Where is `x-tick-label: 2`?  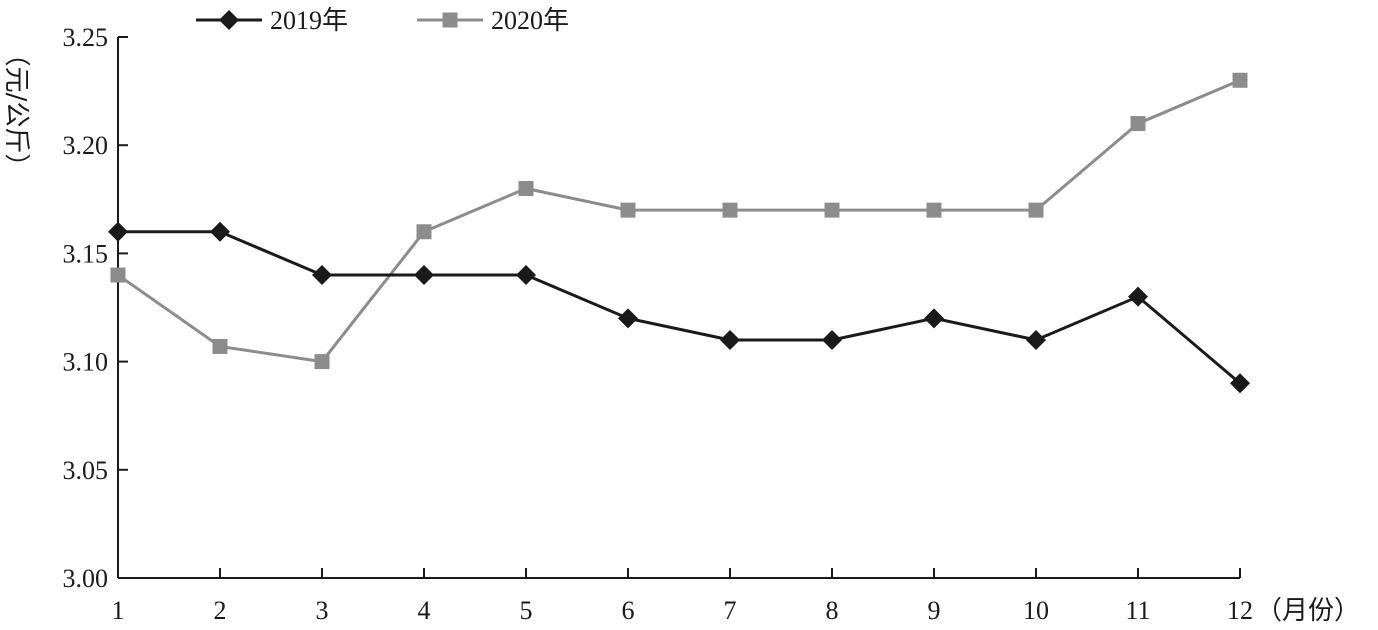
x-tick-label: 2 is located at coordinates (220, 610).